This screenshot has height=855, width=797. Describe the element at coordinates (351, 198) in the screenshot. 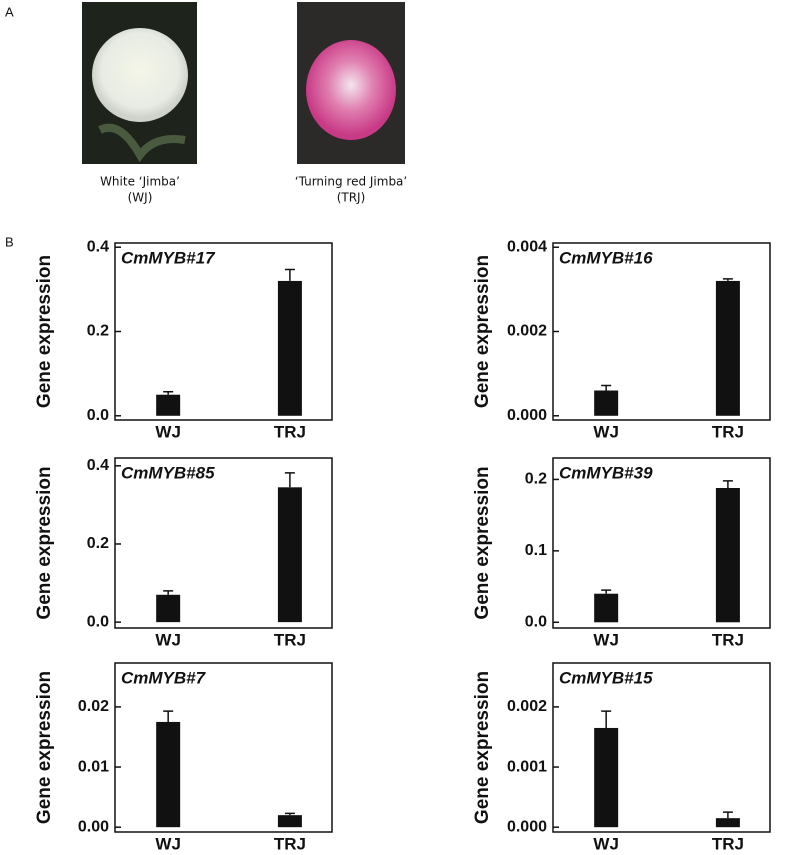

I see `photo-caption: (TRJ)` at that location.